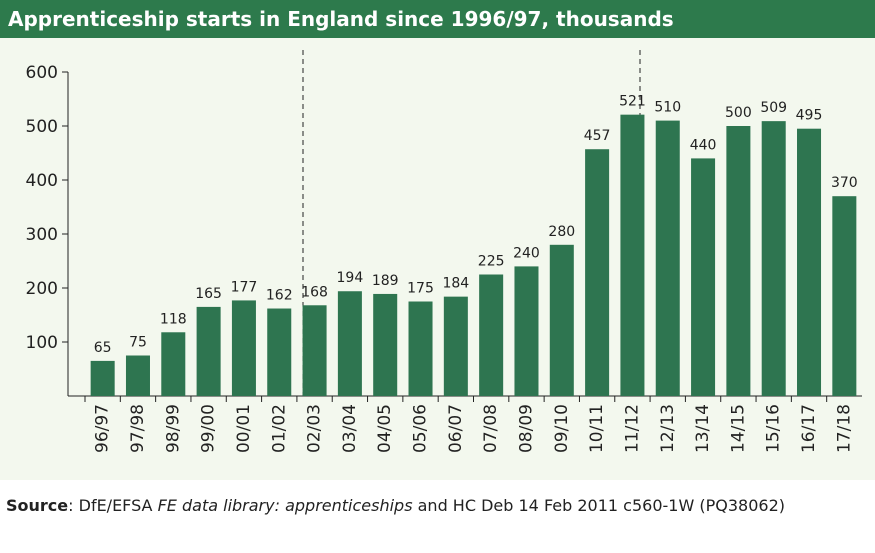 The height and width of the screenshot is (553, 875). Describe the element at coordinates (773, 108) in the screenshot. I see `value-label: 509` at that location.